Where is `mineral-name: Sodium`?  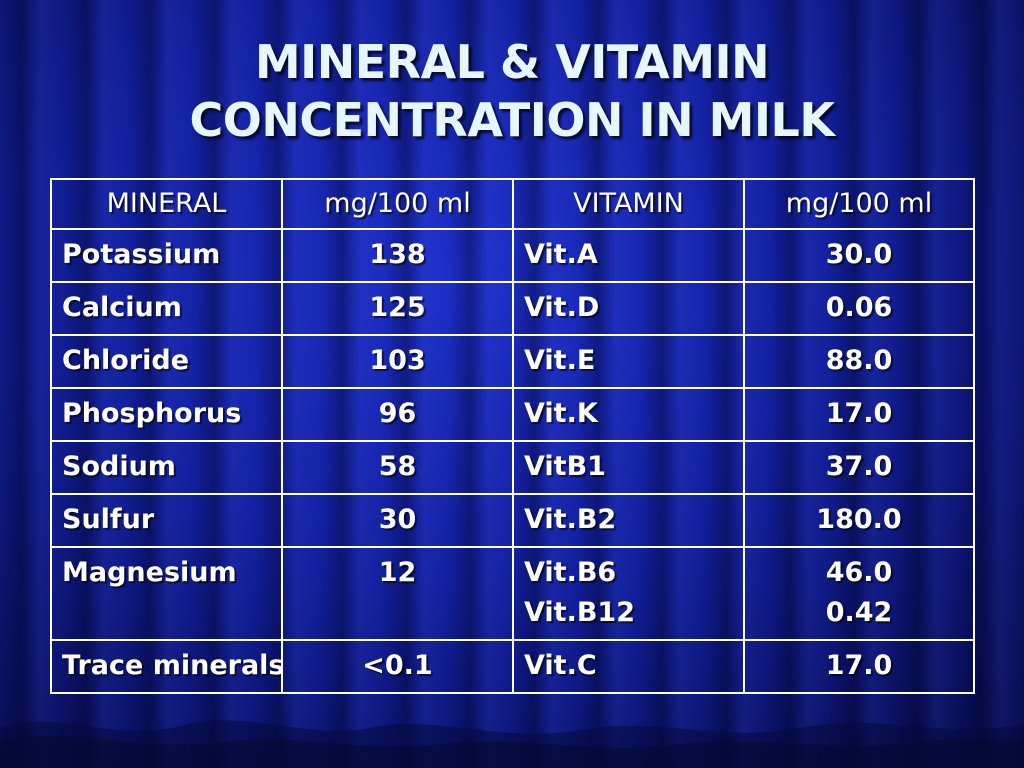
mineral-name: Sodium is located at coordinates (166, 467).